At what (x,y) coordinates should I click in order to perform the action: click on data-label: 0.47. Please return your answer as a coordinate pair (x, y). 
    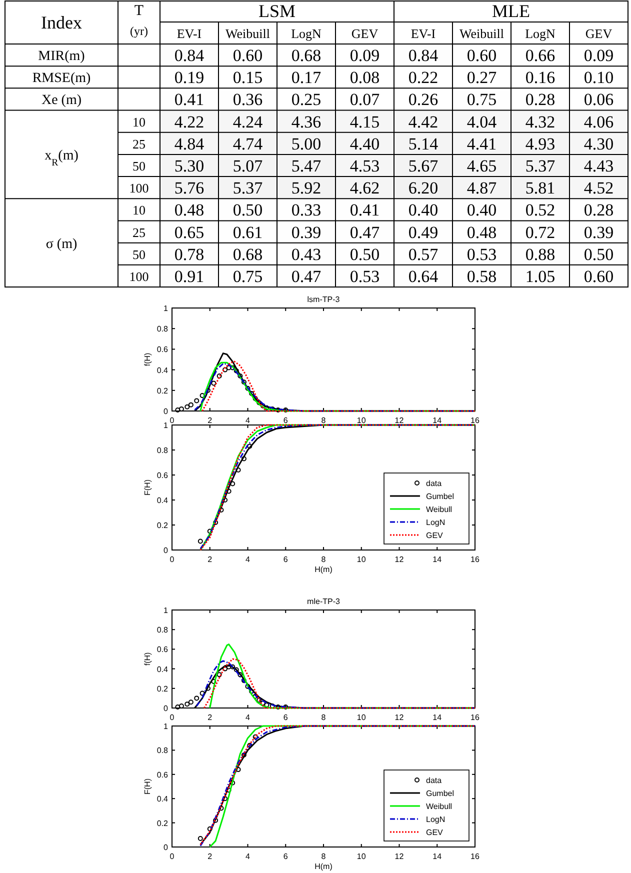
    Looking at the image, I should click on (365, 232).